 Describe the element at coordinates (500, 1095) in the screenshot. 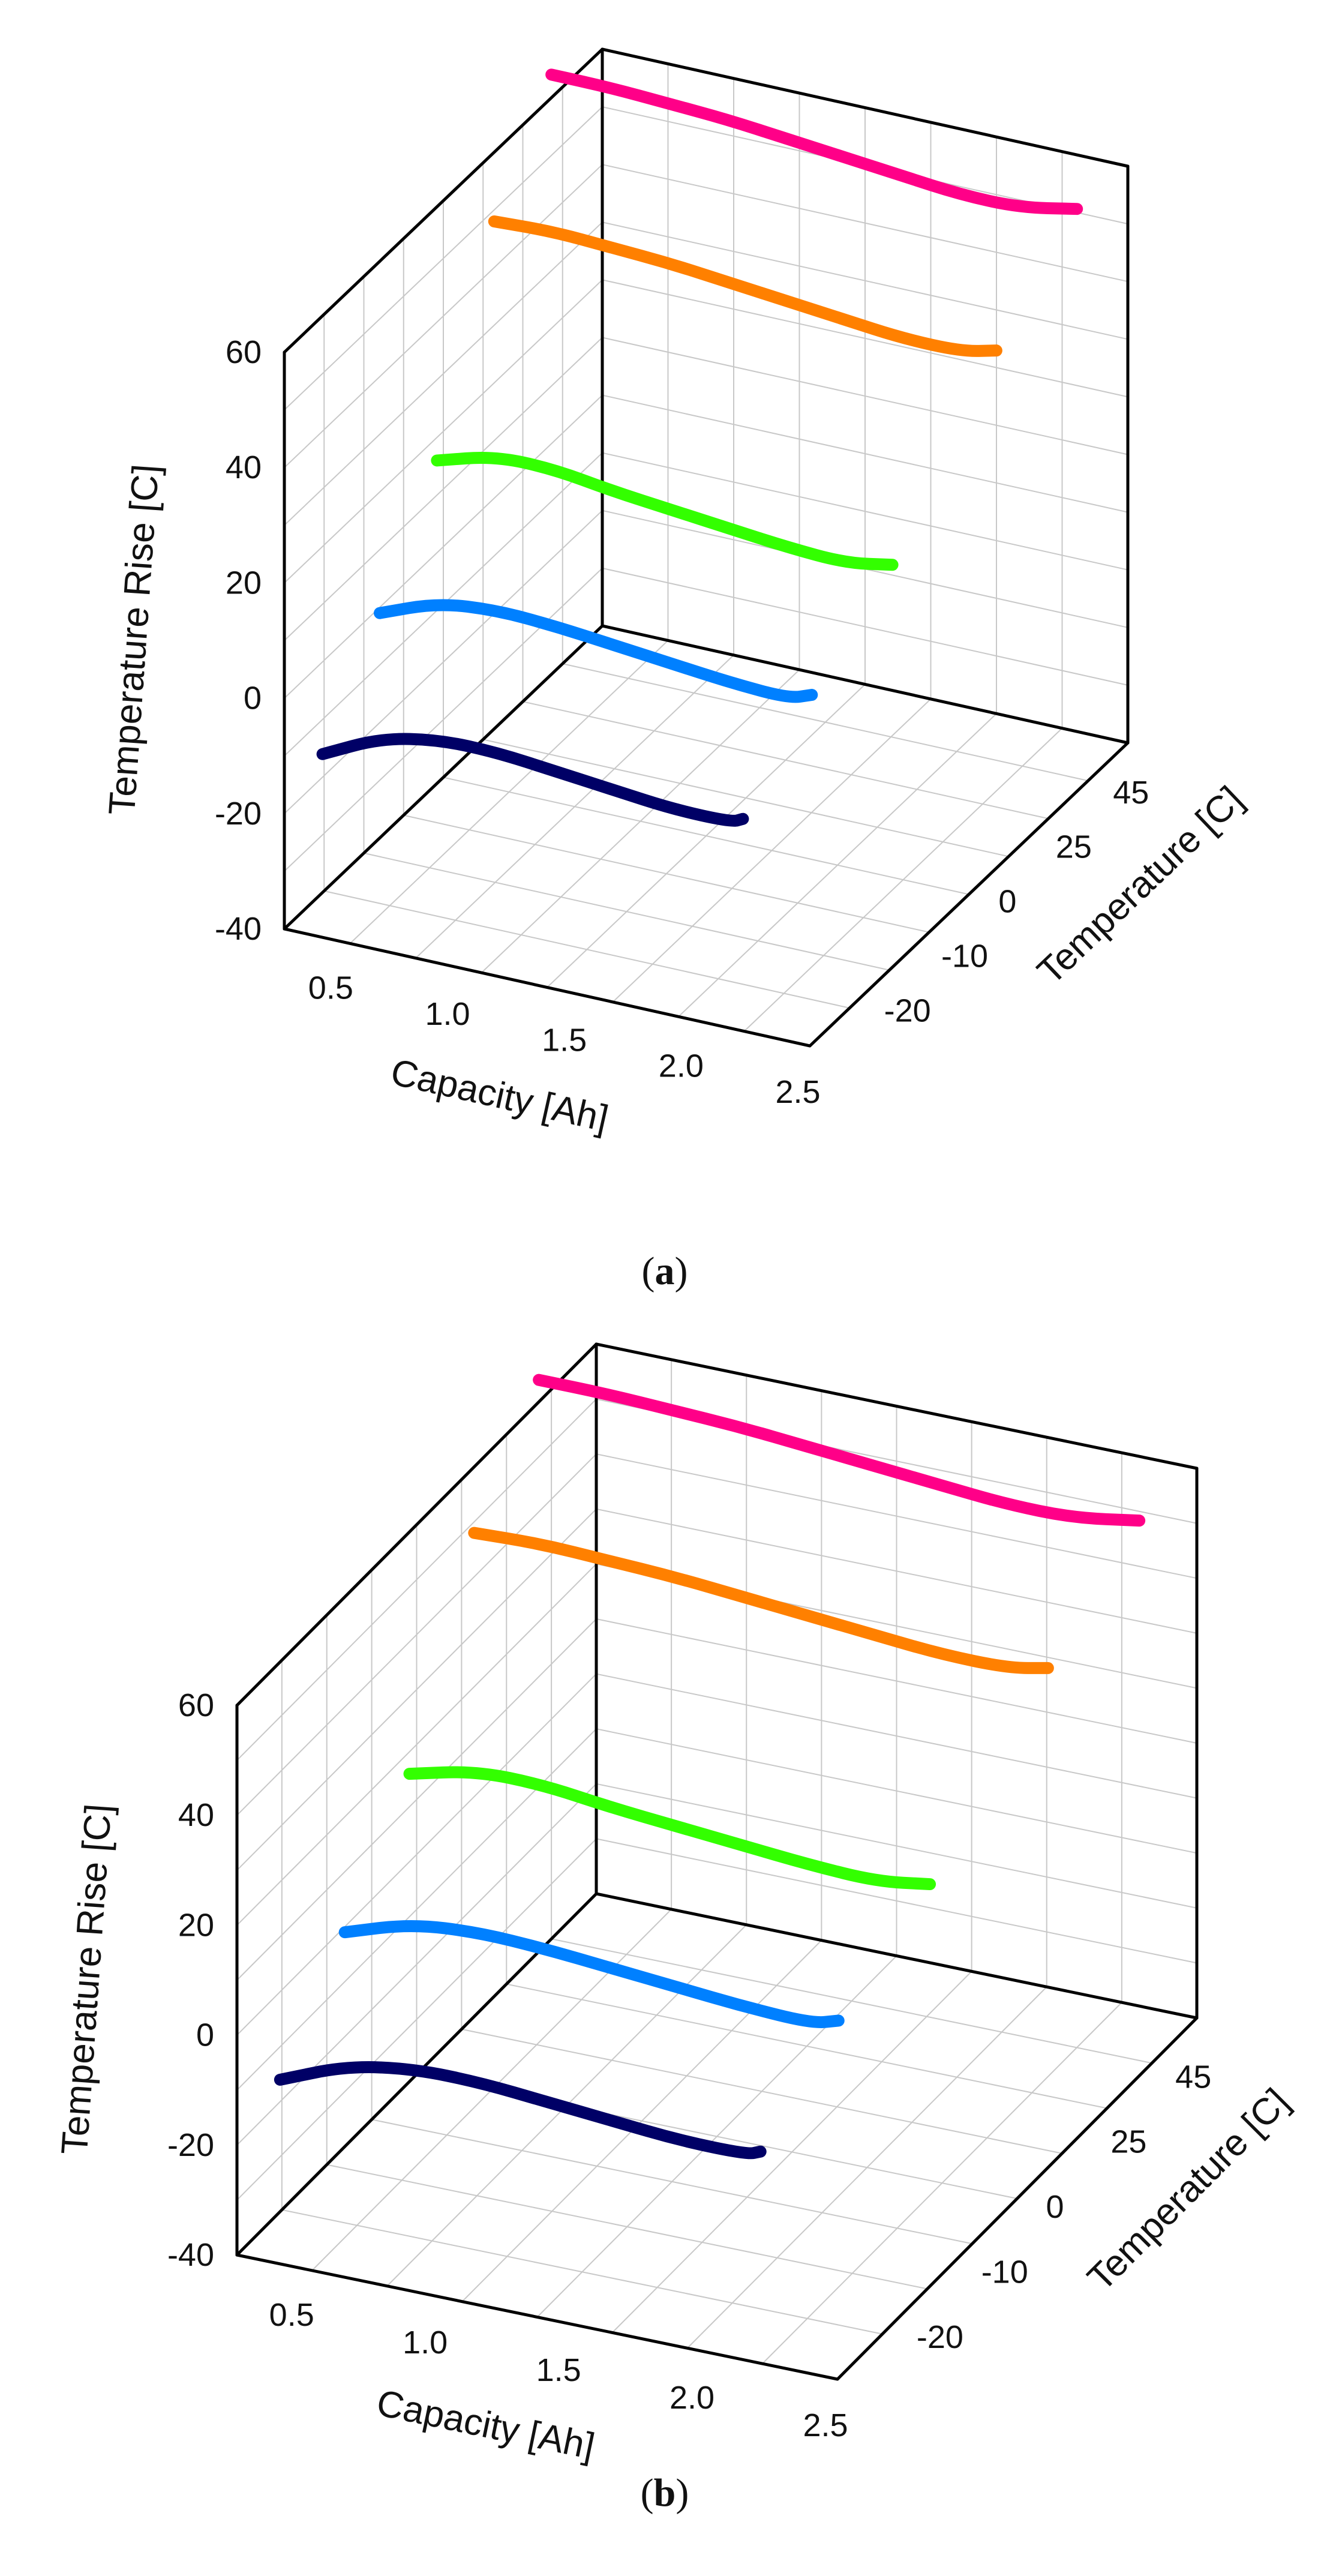

I see `x-axis-title: Capacity [Ah]` at that location.